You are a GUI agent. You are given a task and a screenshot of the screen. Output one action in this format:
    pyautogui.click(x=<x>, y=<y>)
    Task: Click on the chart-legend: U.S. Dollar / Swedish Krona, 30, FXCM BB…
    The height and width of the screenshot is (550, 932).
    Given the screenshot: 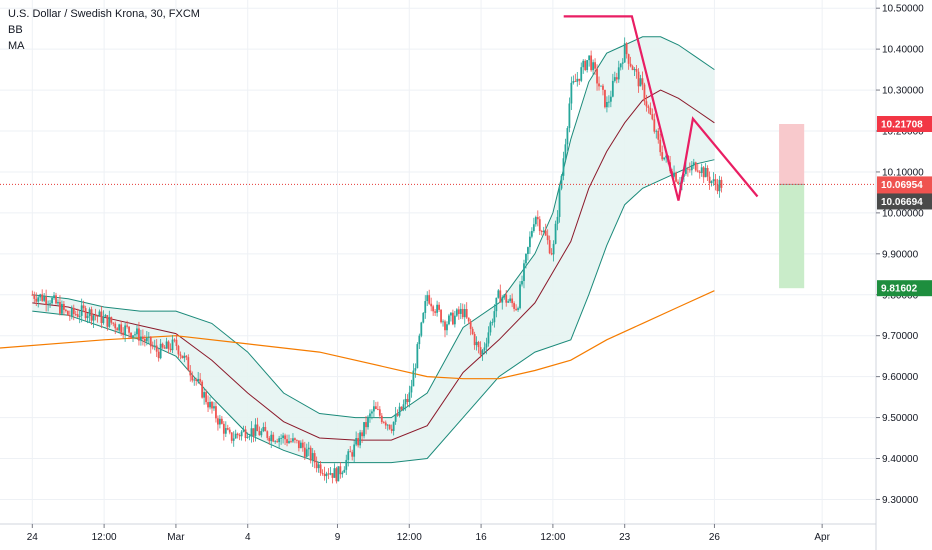 What is the action you would take?
    pyautogui.click(x=104, y=30)
    